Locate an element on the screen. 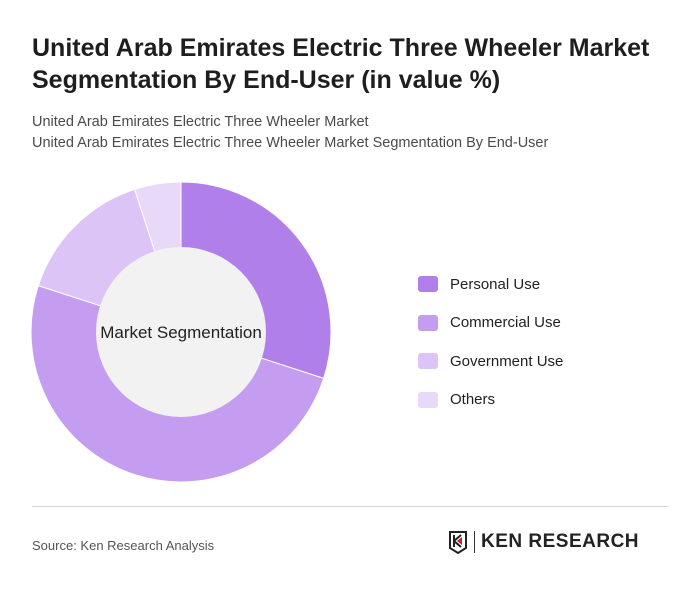  legend-item: Personal Use is located at coordinates (490, 284).